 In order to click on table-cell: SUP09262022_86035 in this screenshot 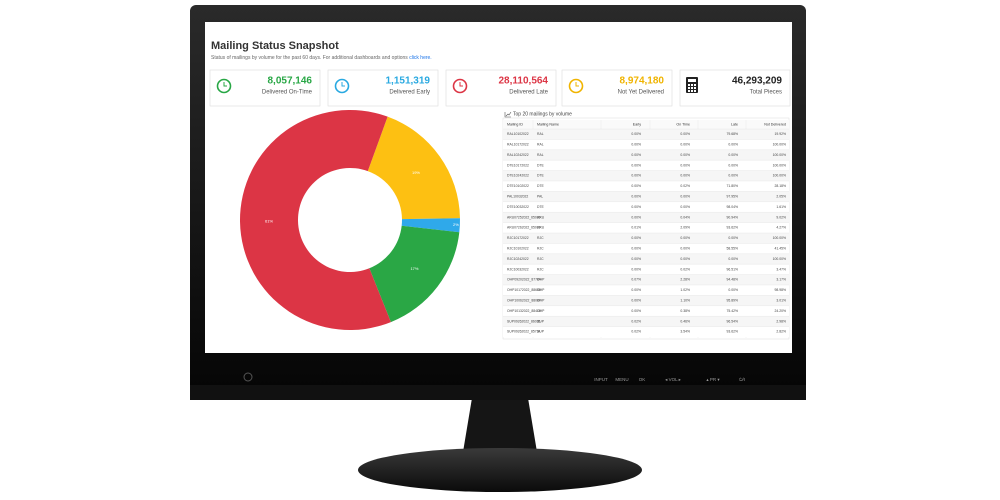, I will do `click(523, 321)`.